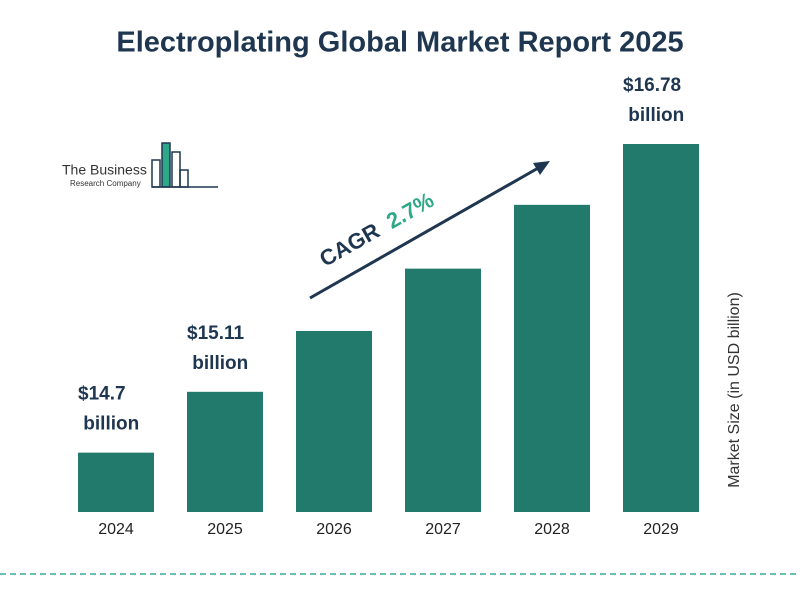  What do you see at coordinates (108, 409) in the screenshot?
I see `value-label: $14.7 billion` at bounding box center [108, 409].